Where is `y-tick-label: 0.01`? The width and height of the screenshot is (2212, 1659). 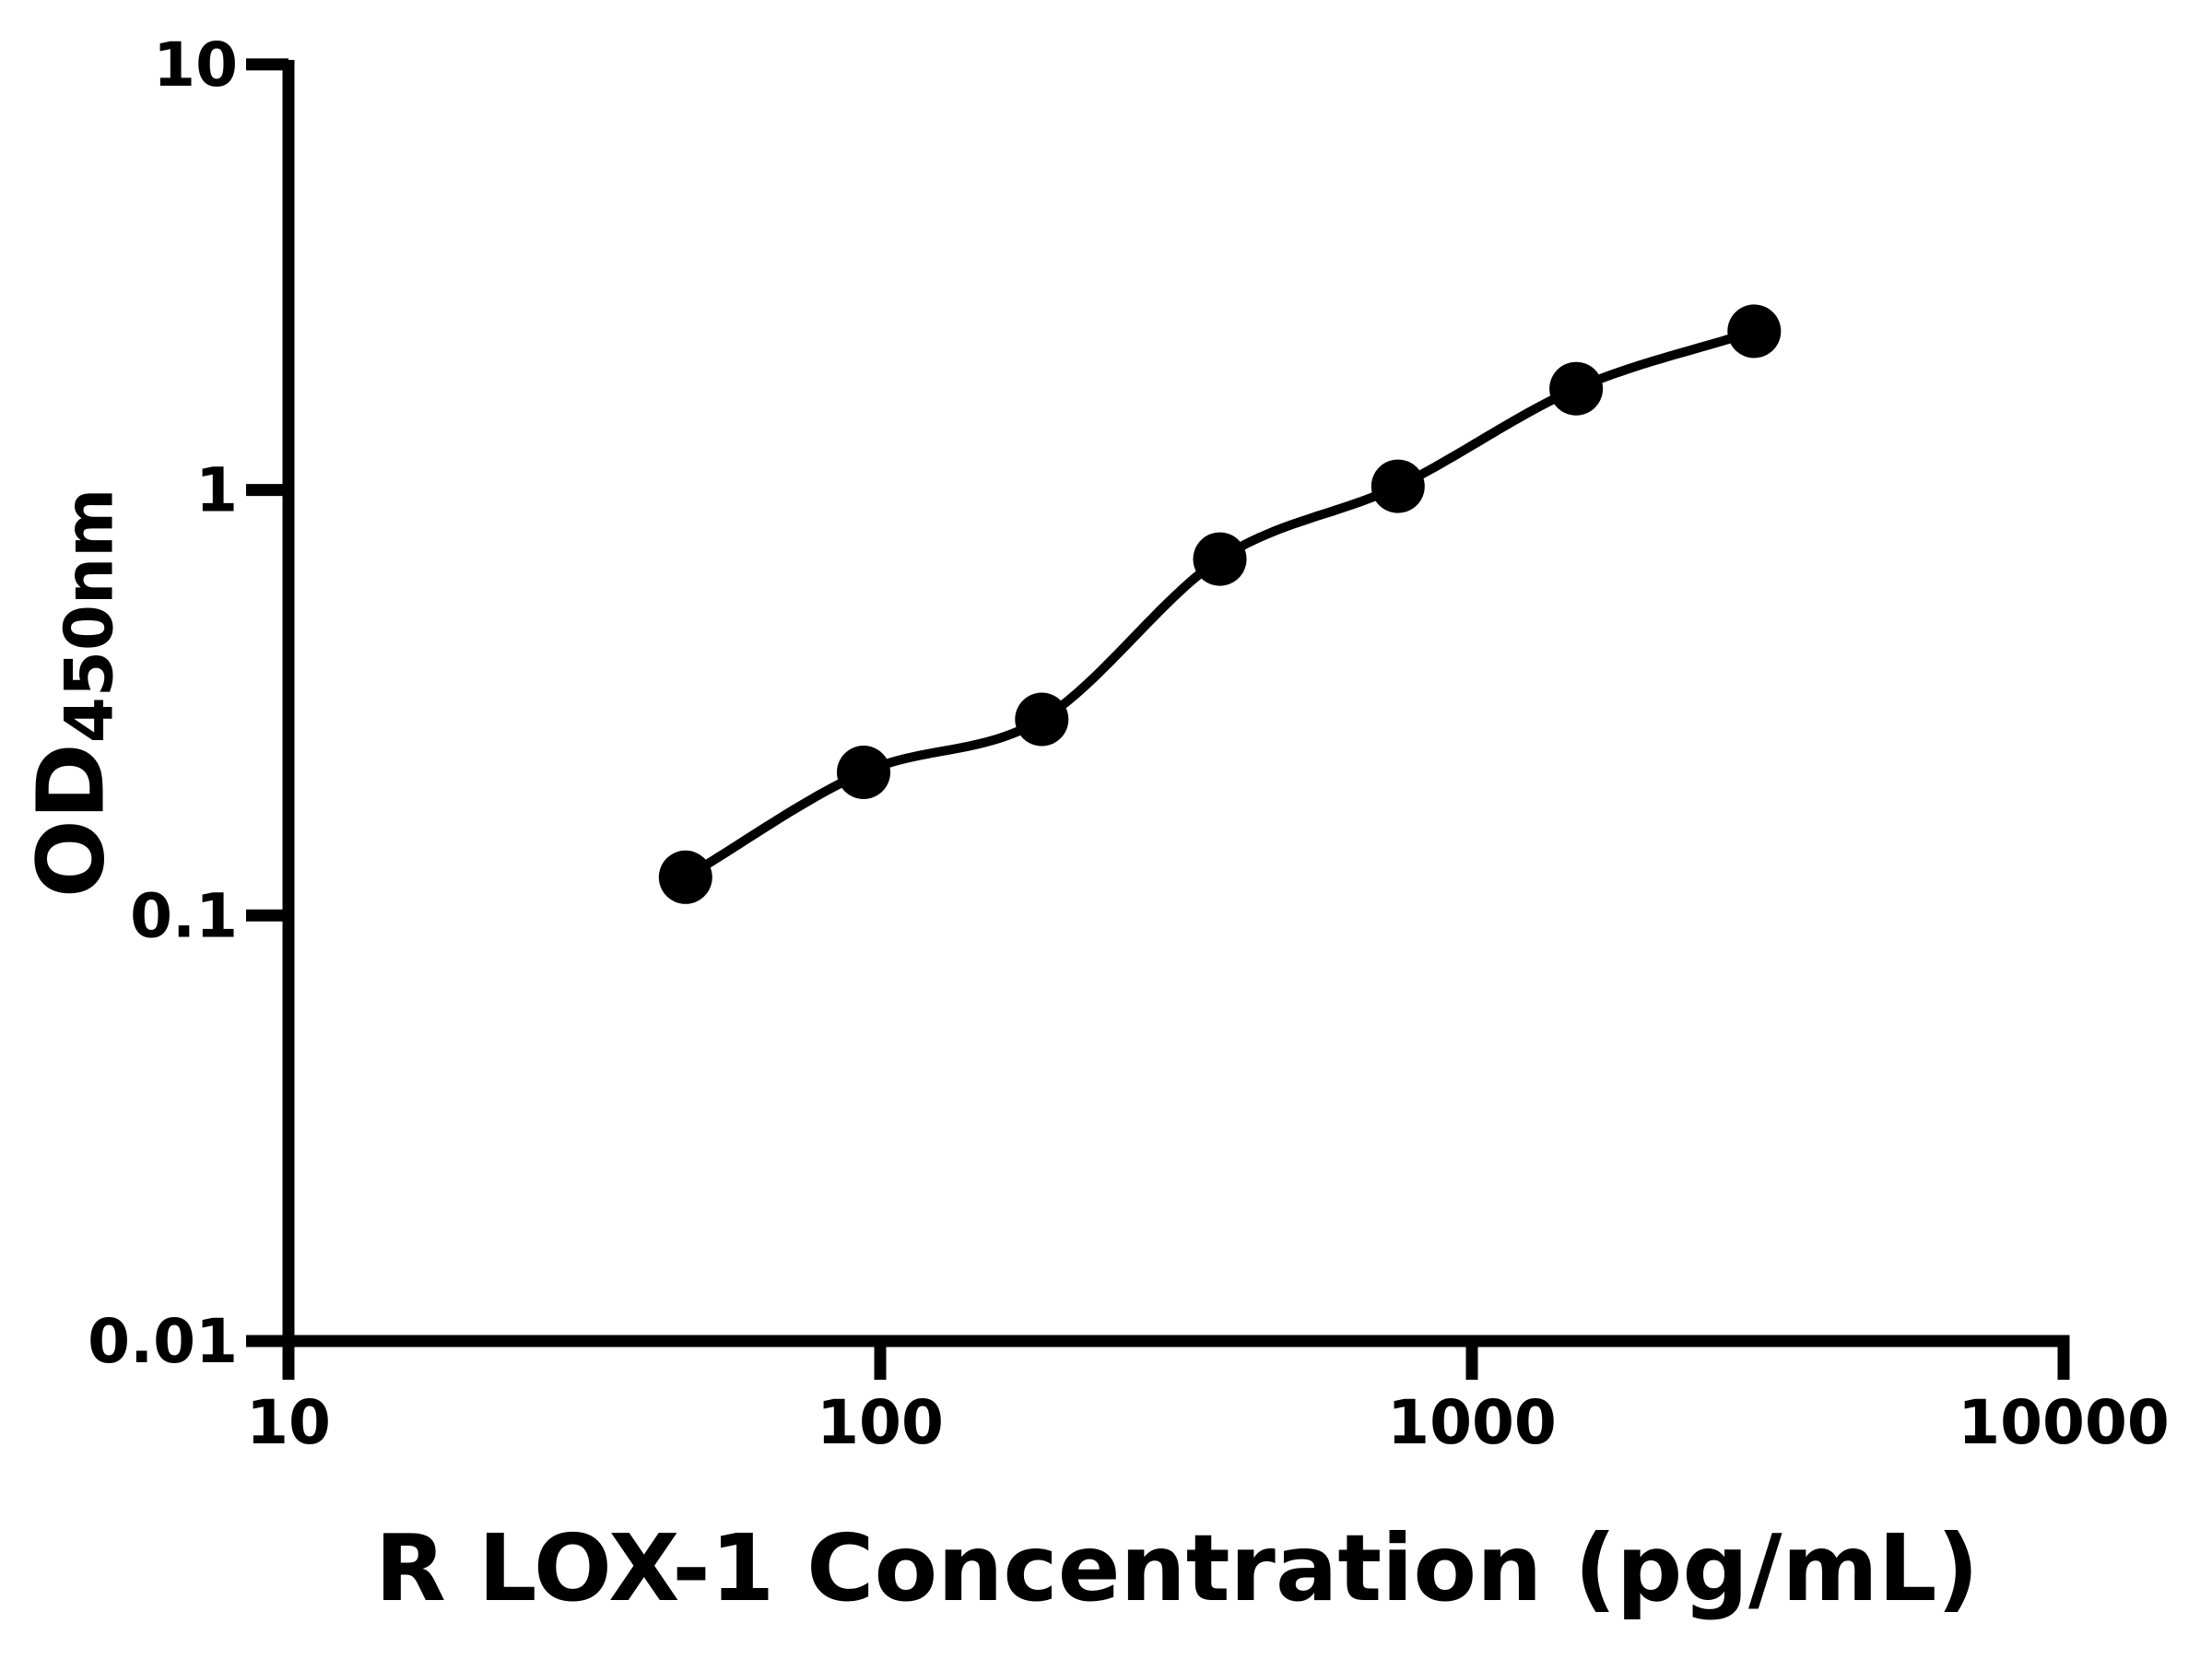 y-tick-label: 0.01 is located at coordinates (163, 1341).